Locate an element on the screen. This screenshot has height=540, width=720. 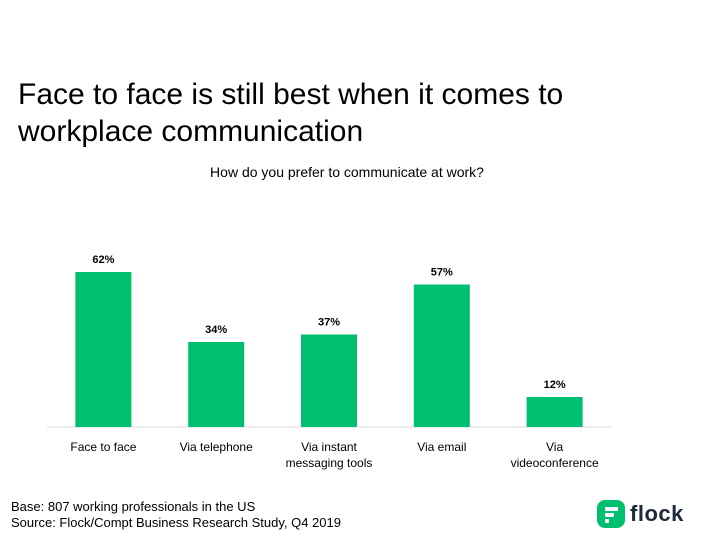
category-label: Via telephone is located at coordinates (217, 447).